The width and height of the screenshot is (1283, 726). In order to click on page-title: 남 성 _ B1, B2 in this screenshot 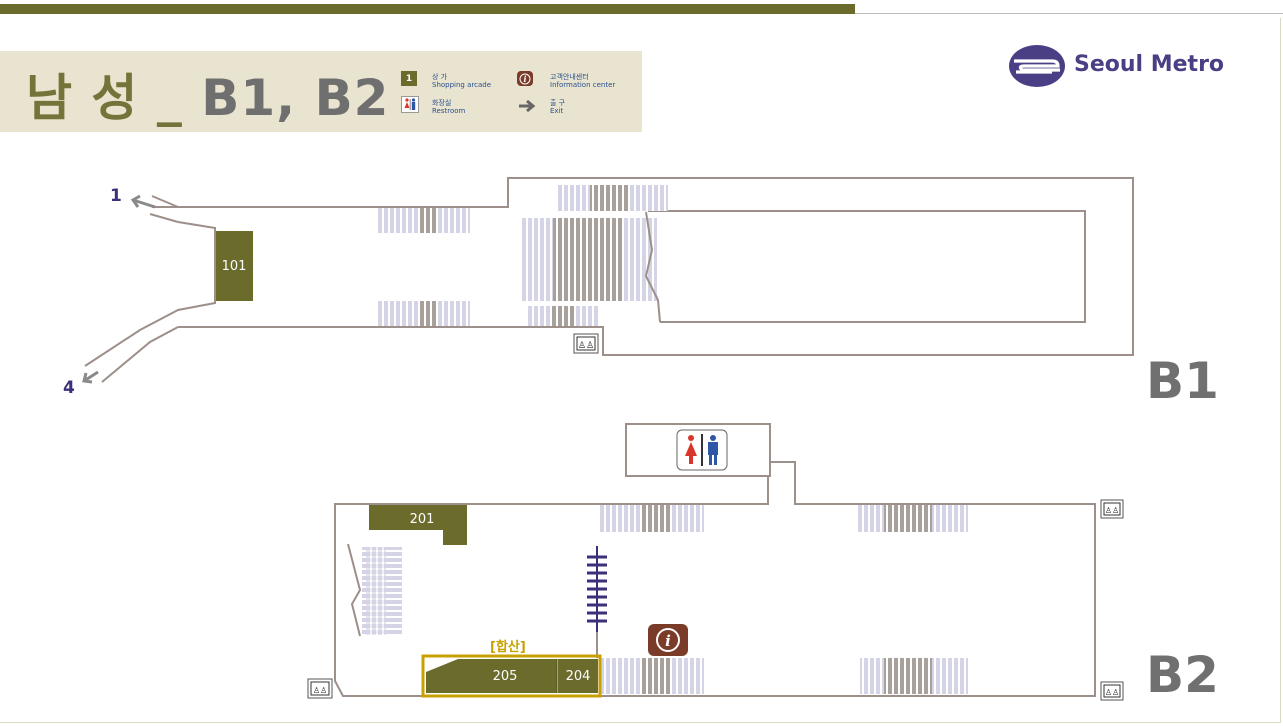, I will do `click(207, 94)`.